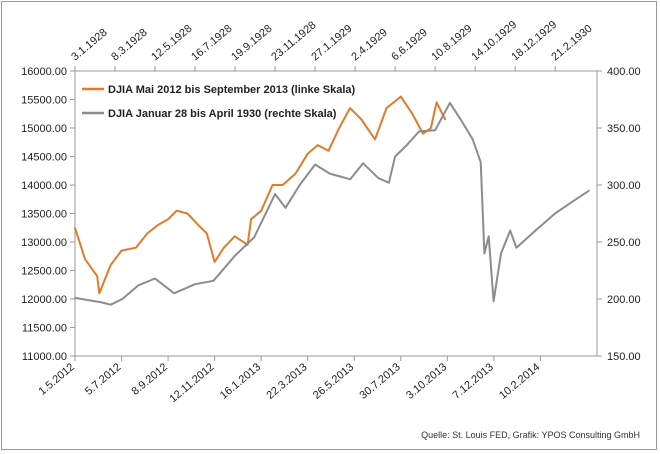 This screenshot has width=660, height=454. What do you see at coordinates (473, 381) in the screenshot?
I see `bottom-tick-label: 7.12.2013` at bounding box center [473, 381].